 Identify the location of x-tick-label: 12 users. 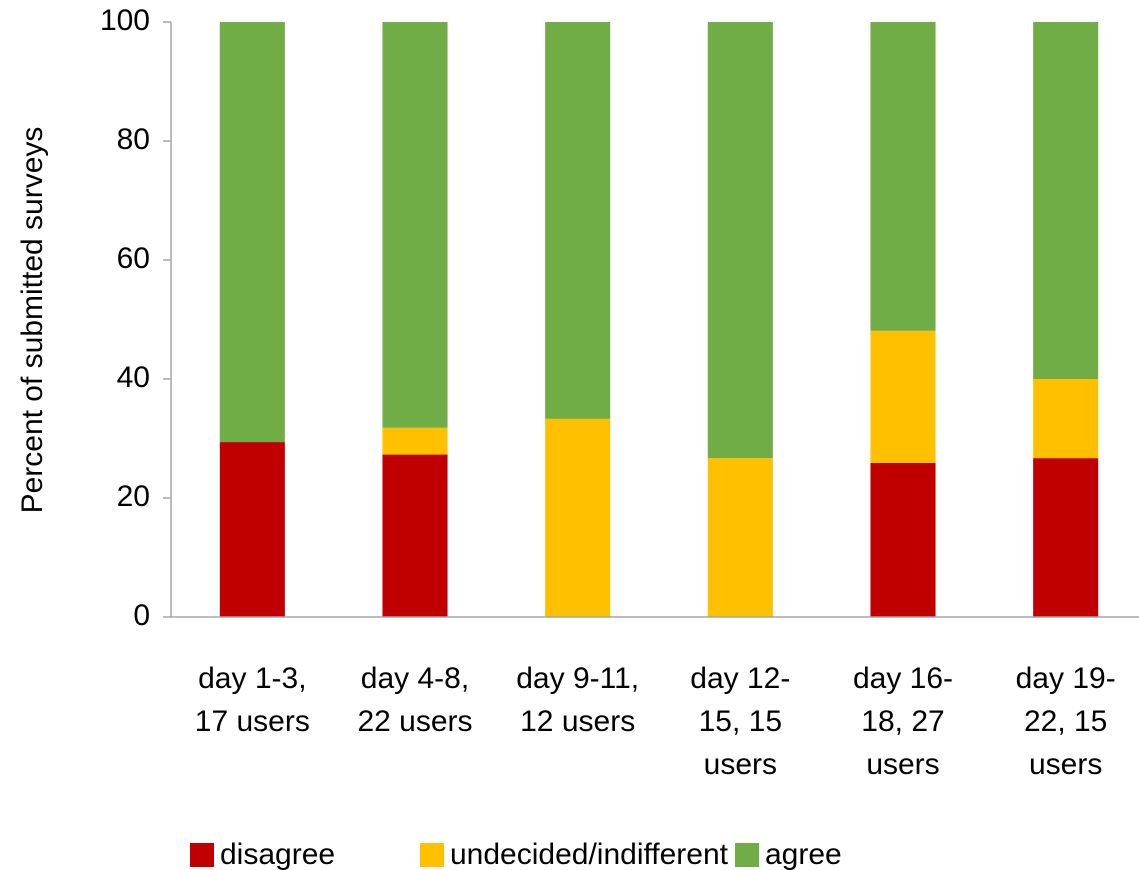
(577, 721).